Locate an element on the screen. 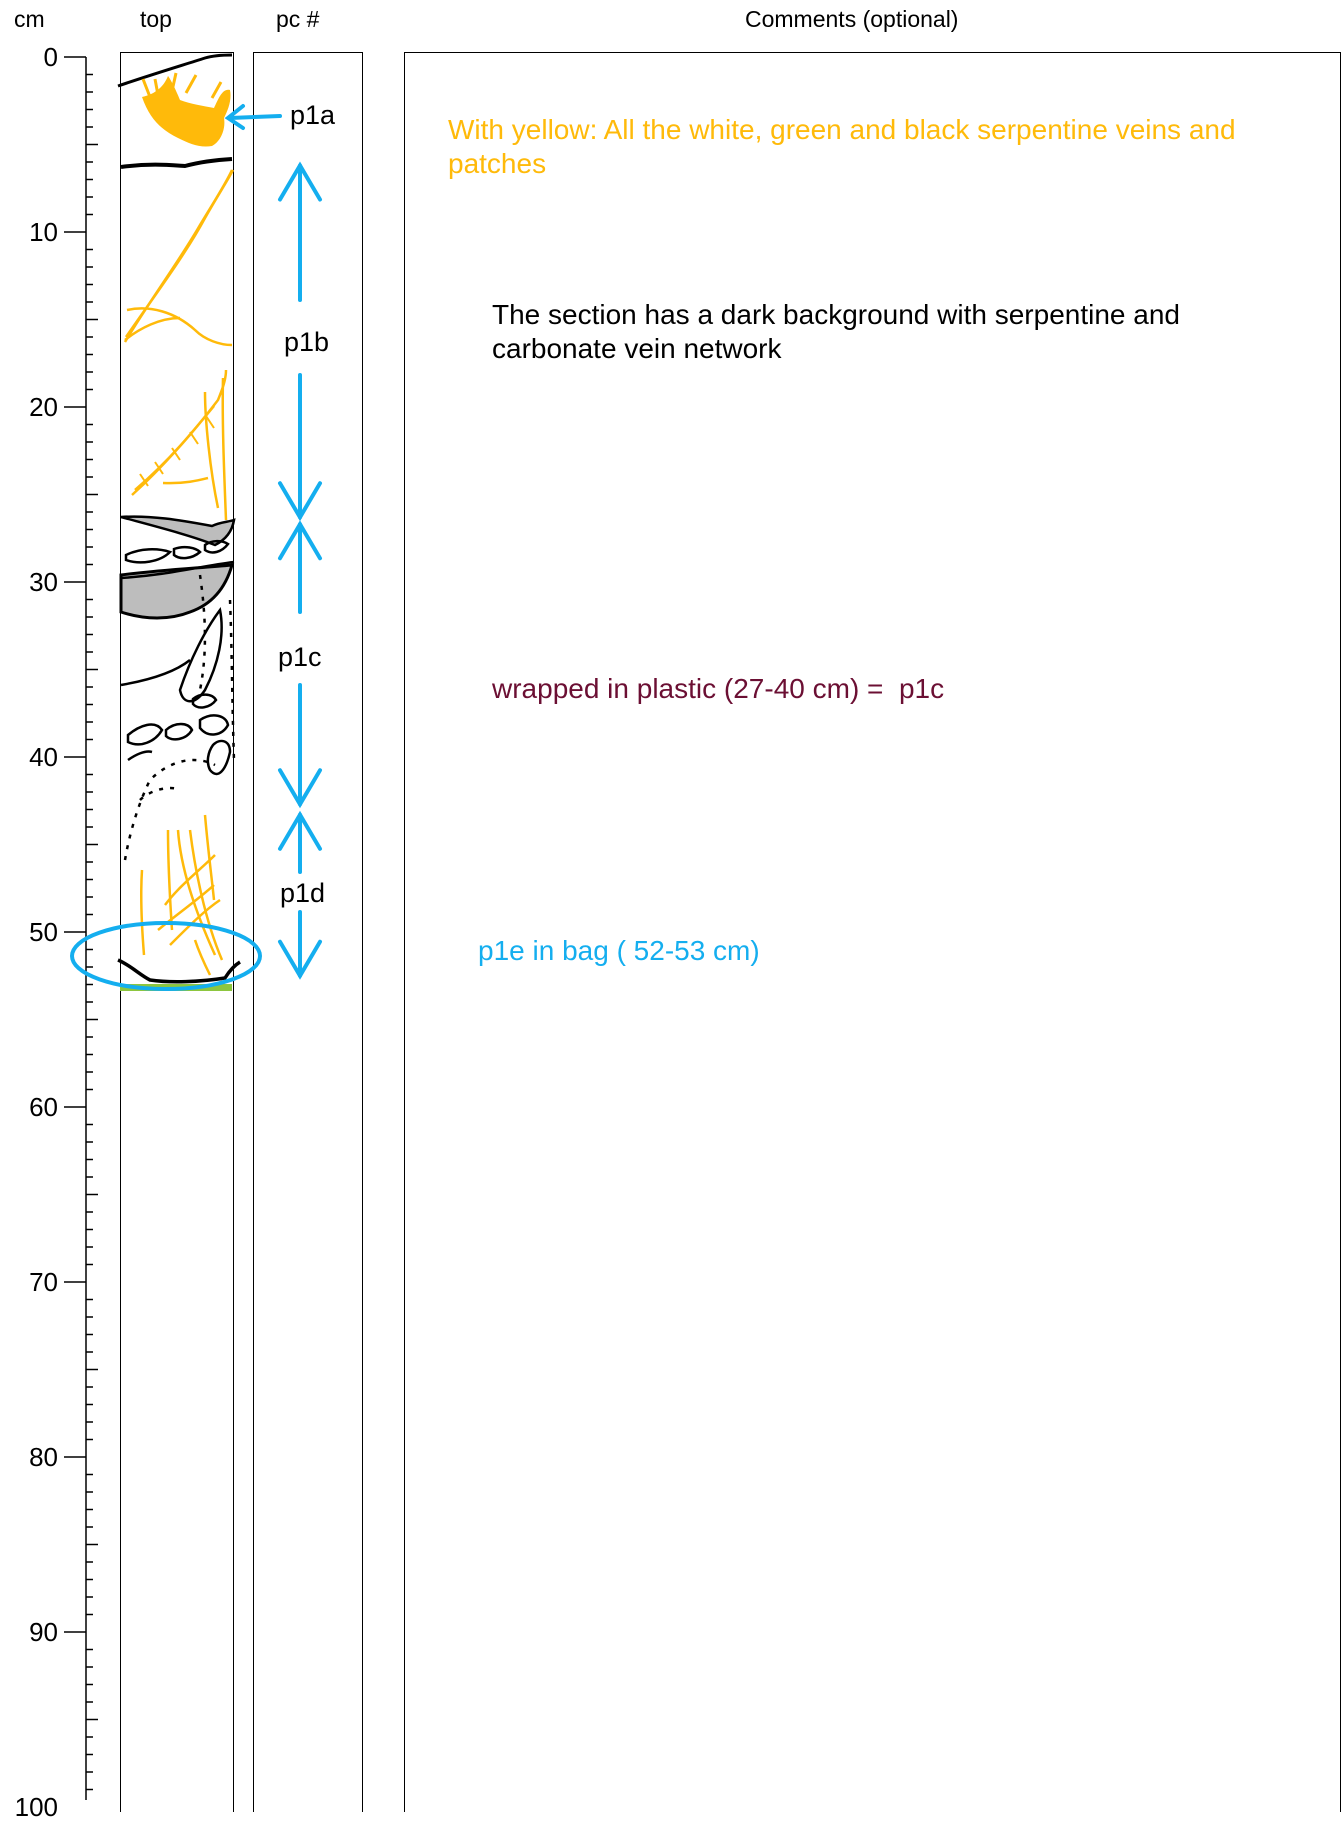 Image resolution: width=1341 pixels, height=1823 pixels. plastic-wrap-note: wrapped in plastic (27-40 cm) = p1c is located at coordinates (892, 689).